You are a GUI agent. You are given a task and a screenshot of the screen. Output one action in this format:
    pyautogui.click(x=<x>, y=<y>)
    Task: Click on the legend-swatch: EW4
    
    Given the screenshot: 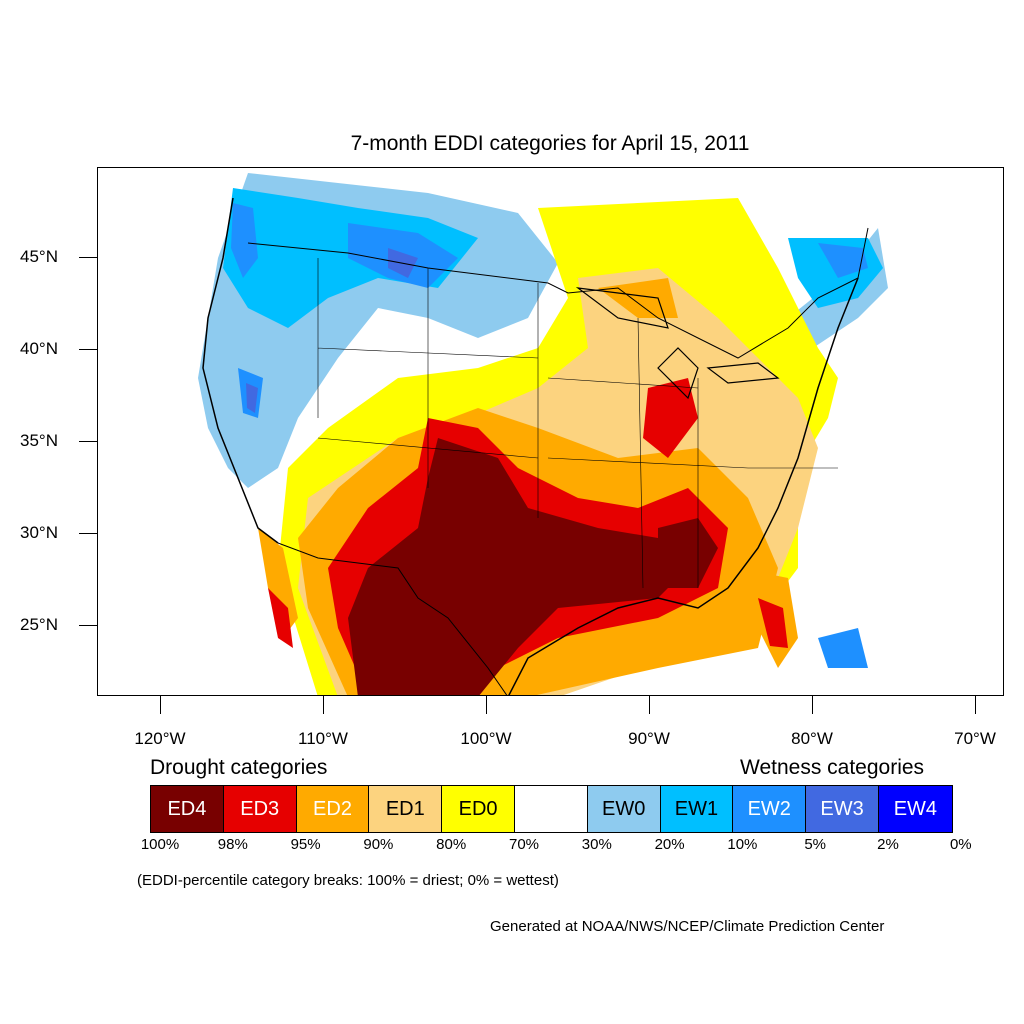 What is the action you would take?
    pyautogui.click(x=915, y=809)
    